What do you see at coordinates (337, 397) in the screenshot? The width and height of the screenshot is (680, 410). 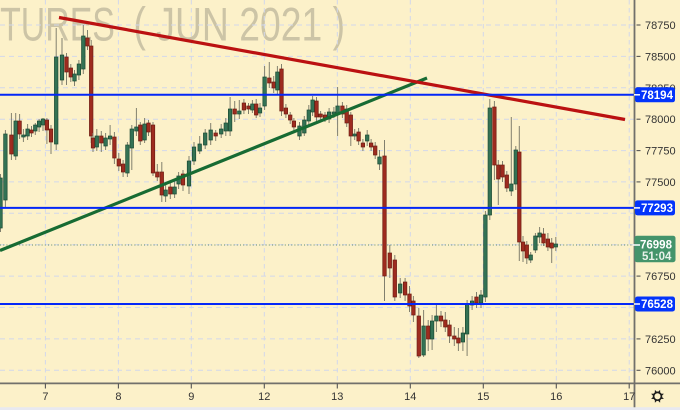 I see `svg-text: 13` at bounding box center [337, 397].